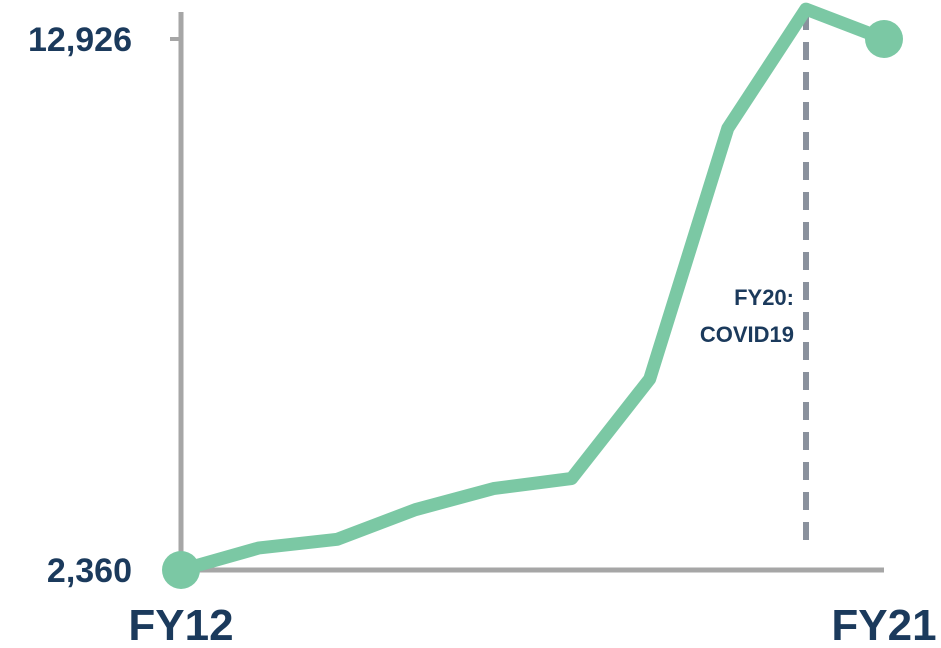  I want to click on x-tick-label-last: FY21, so click(883, 624).